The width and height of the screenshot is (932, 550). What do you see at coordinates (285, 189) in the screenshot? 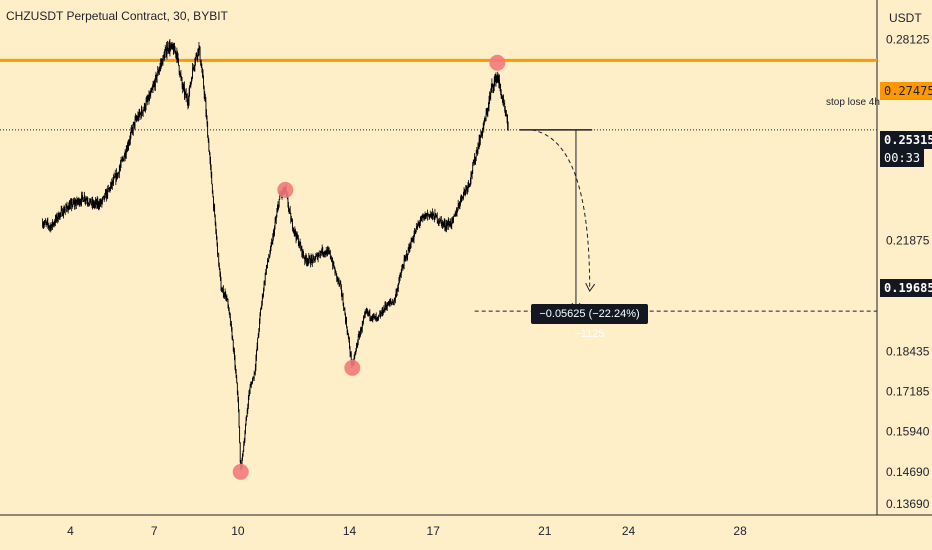
I see `swing-point-marker` at bounding box center [285, 189].